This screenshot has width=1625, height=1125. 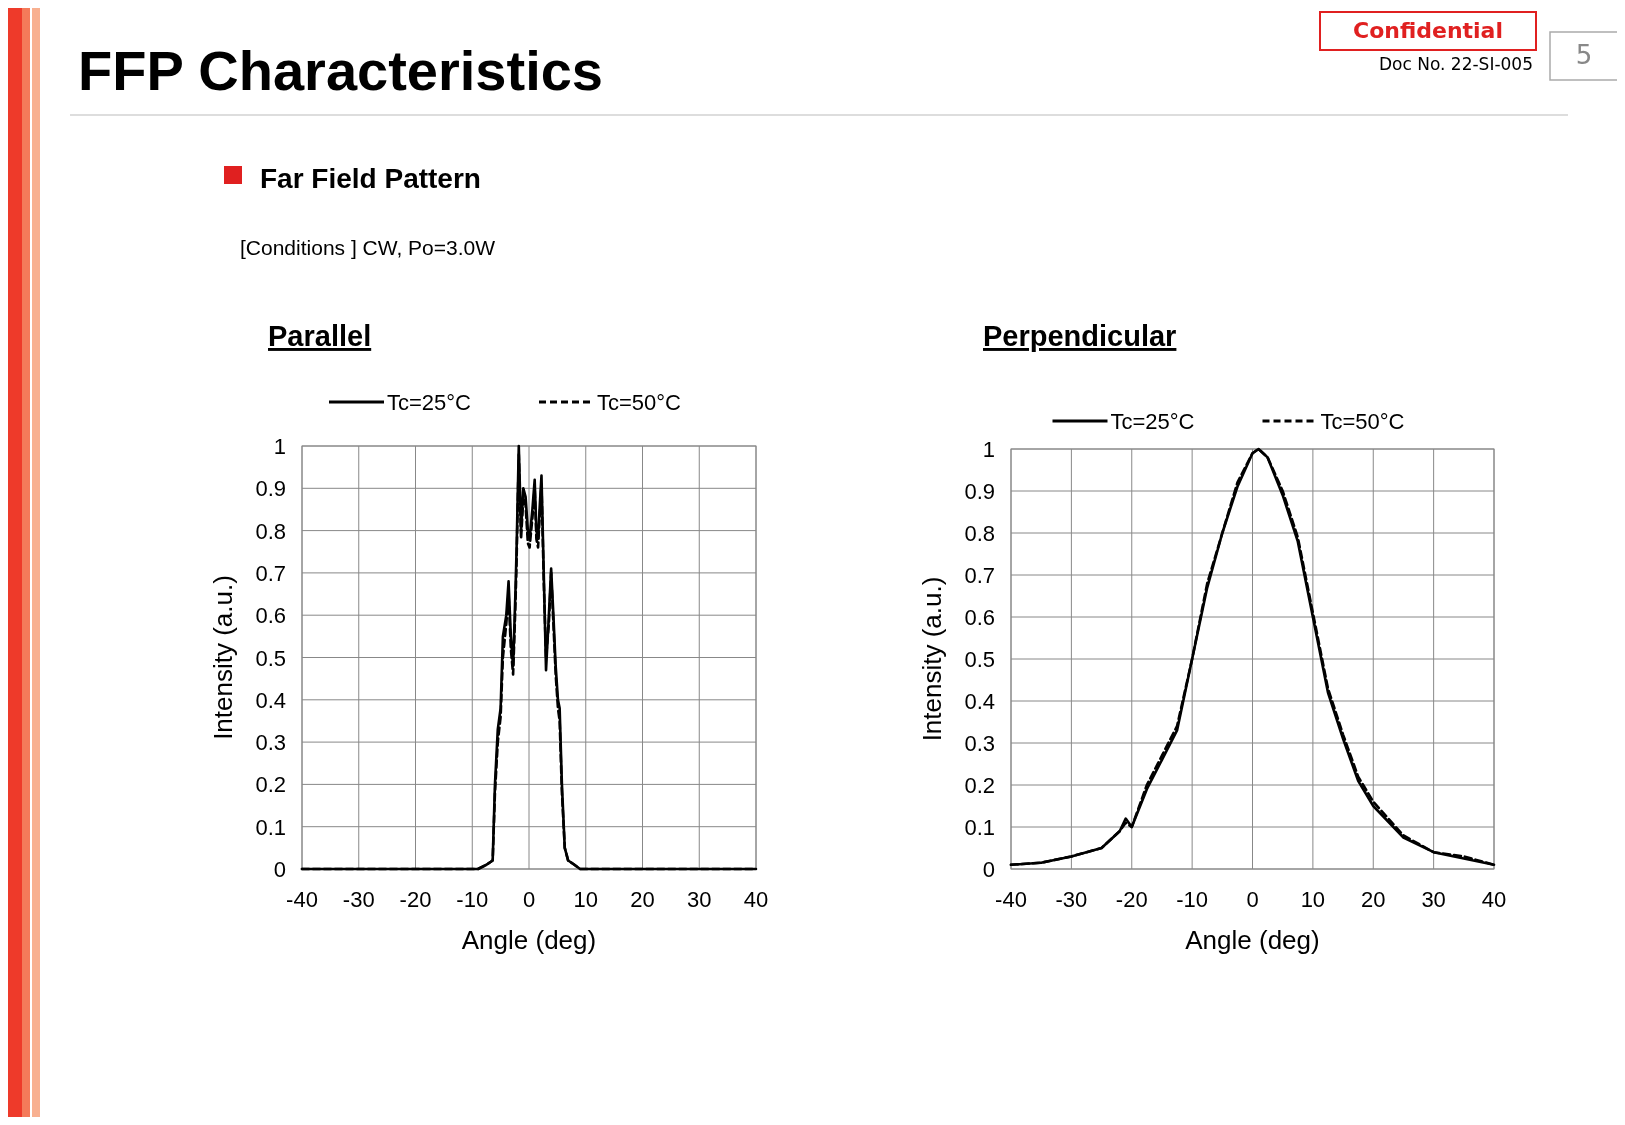 I want to click on text: 5, so click(x=1584, y=55).